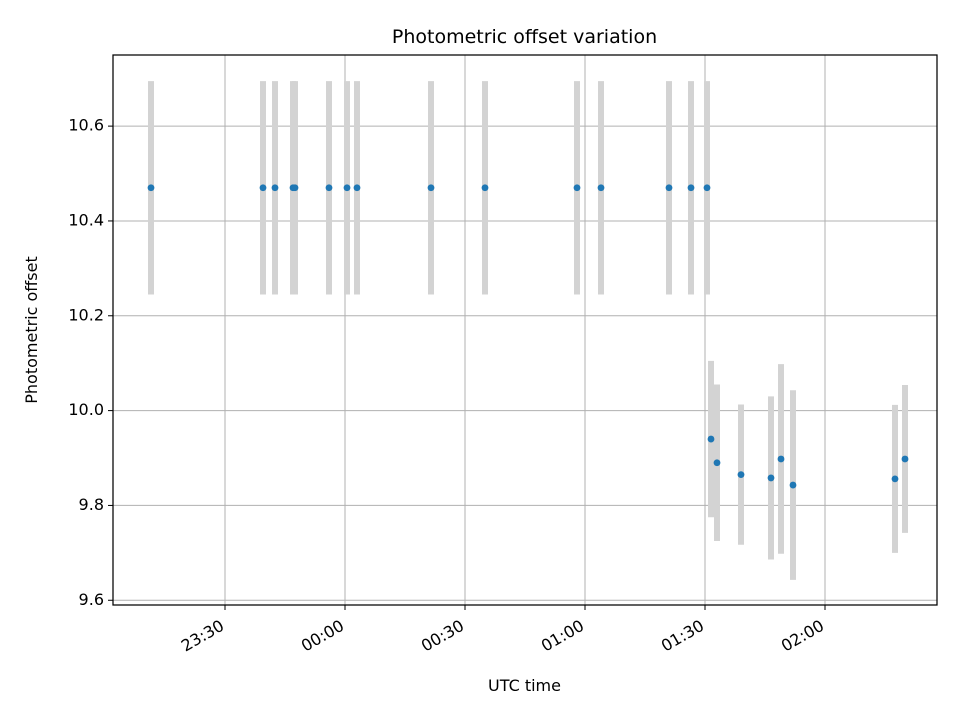  Describe the element at coordinates (90, 362) in the screenshot. I see `y-axis: 9.6 9.8 10.0 10.2 10.4 10.6` at that location.